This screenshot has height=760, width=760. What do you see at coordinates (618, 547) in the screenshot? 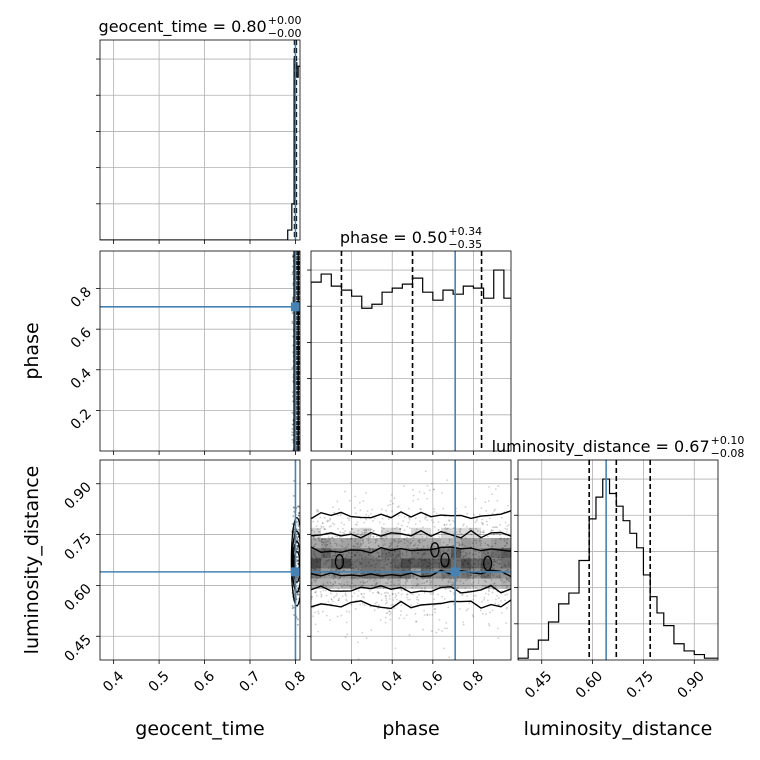
I see `hist-panel-luminosity_distance: luminosity_distance = 0.67 +0.10−0.08` at bounding box center [618, 547].